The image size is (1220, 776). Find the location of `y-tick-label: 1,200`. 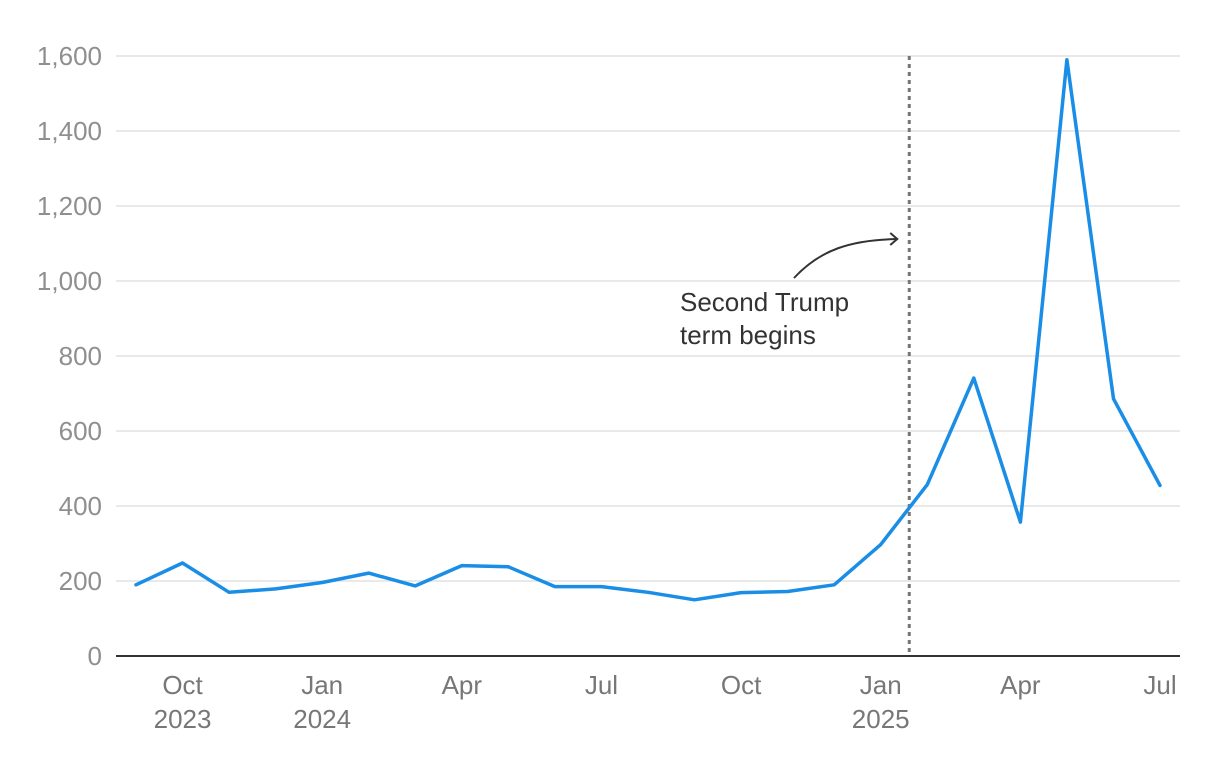

y-tick-label: 1,200 is located at coordinates (69, 206).